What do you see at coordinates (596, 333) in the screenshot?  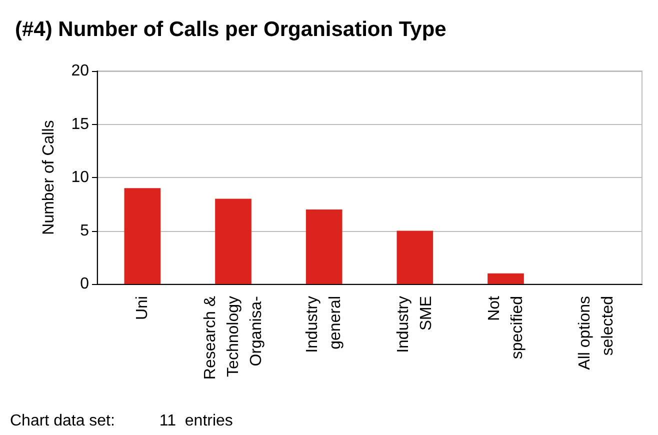 I see `x-tick-label: All options selected` at bounding box center [596, 333].